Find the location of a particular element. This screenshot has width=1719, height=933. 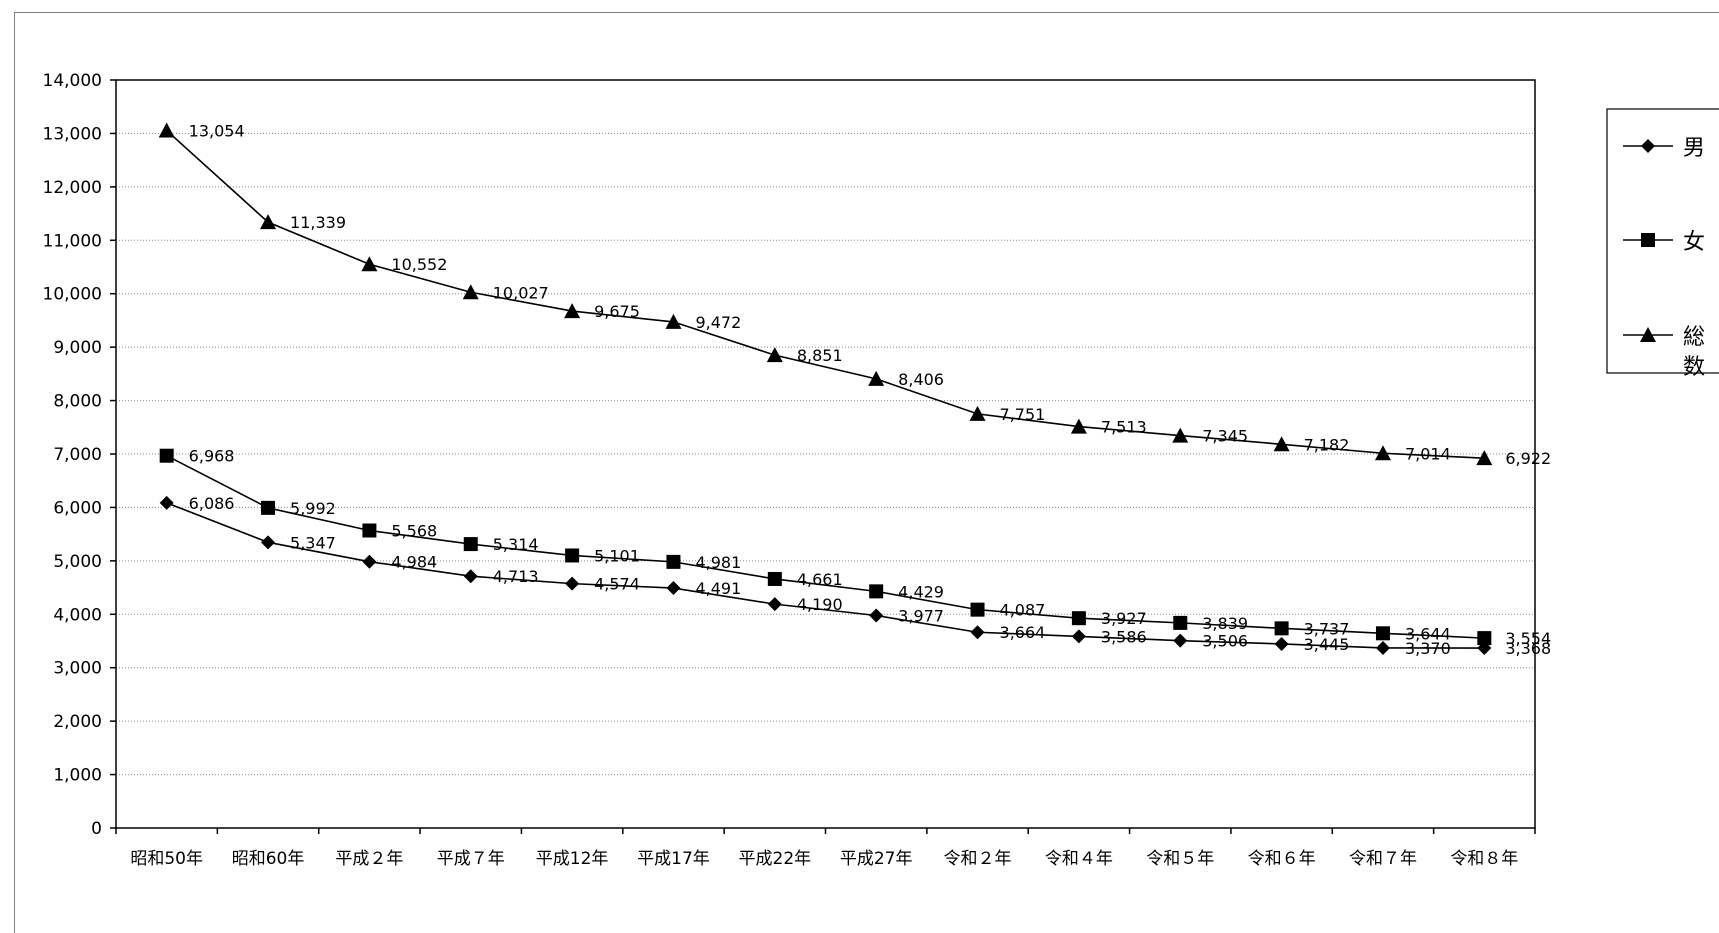

x-tick-label-1: 昭和60年 is located at coordinates (268, 859).